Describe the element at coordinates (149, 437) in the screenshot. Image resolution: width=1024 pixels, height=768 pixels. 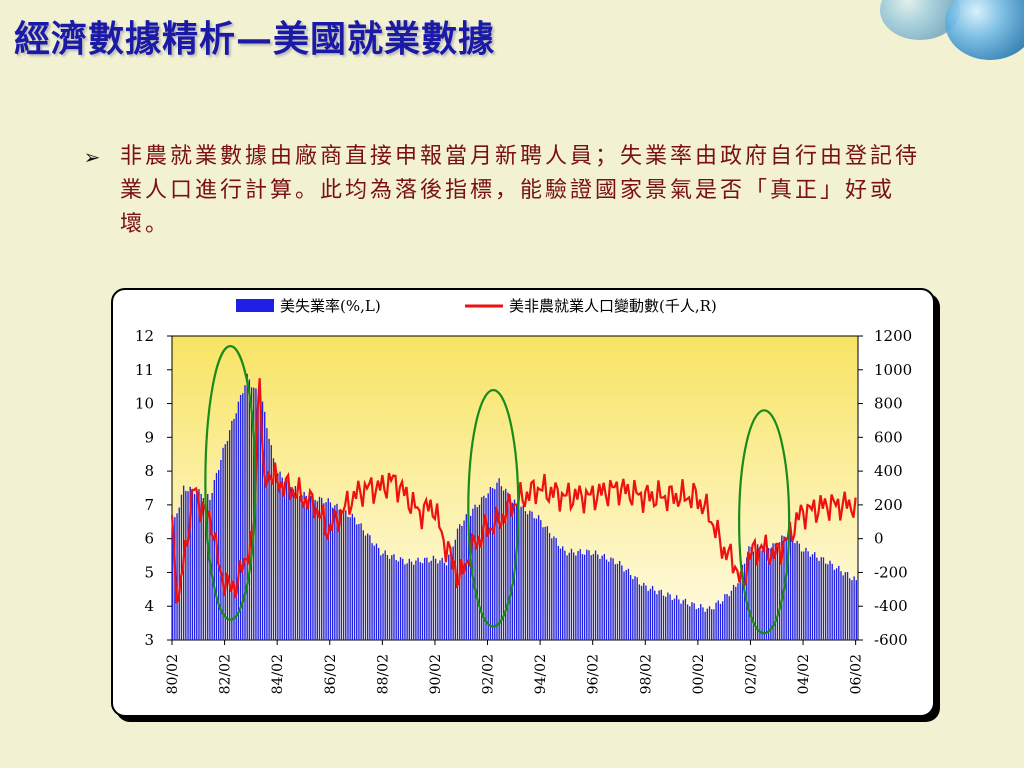
I see `y-left-tick-label: 9` at that location.